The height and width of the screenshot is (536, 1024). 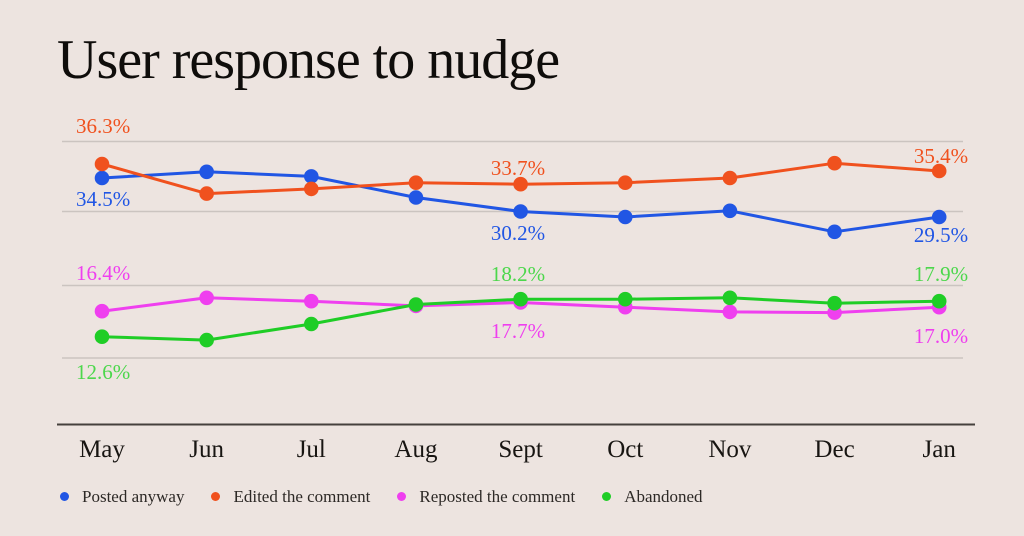 What do you see at coordinates (518, 233) in the screenshot?
I see `value-label: 30.2%` at bounding box center [518, 233].